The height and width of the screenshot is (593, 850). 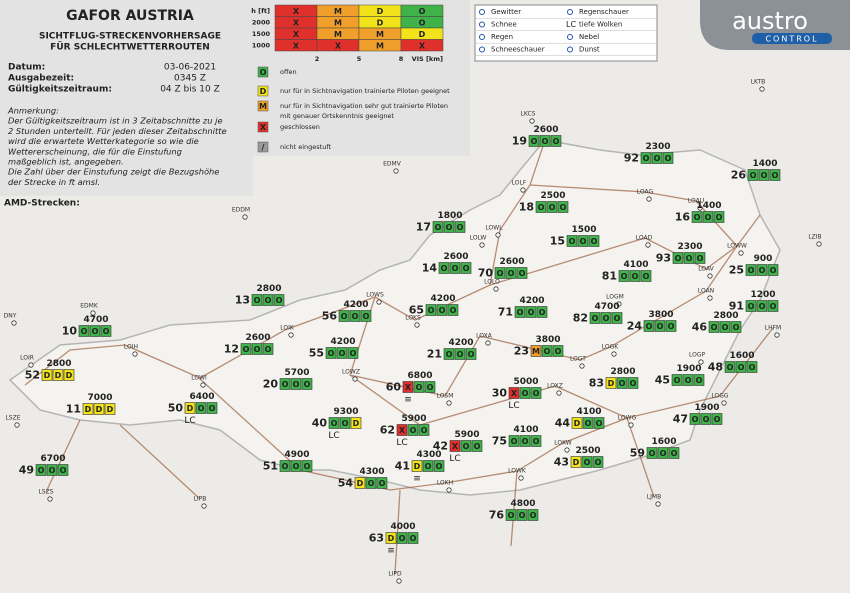 What do you see at coordinates (622, 372) in the screenshot?
I see `route-altitude: 2800` at bounding box center [622, 372].